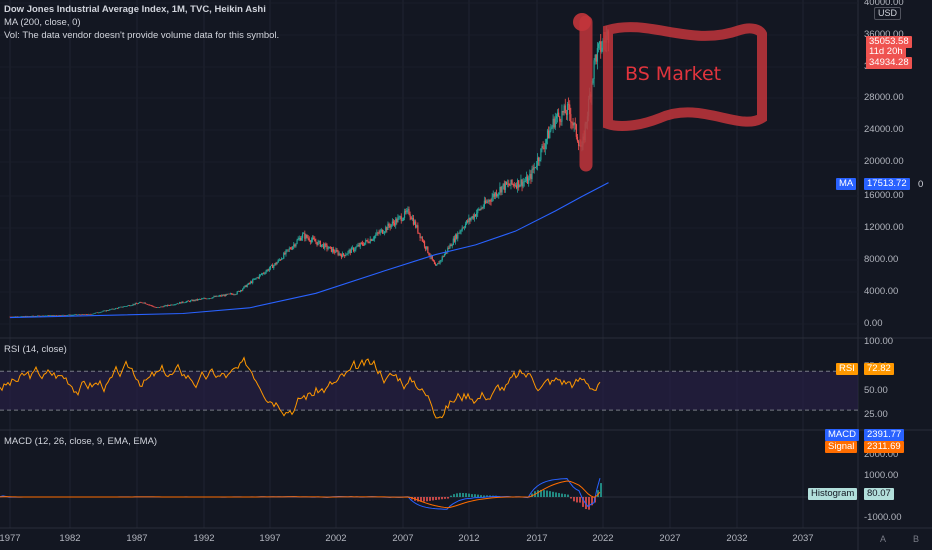 This screenshot has height=550, width=932. I want to click on time-tick-label: 2032, so click(737, 538).